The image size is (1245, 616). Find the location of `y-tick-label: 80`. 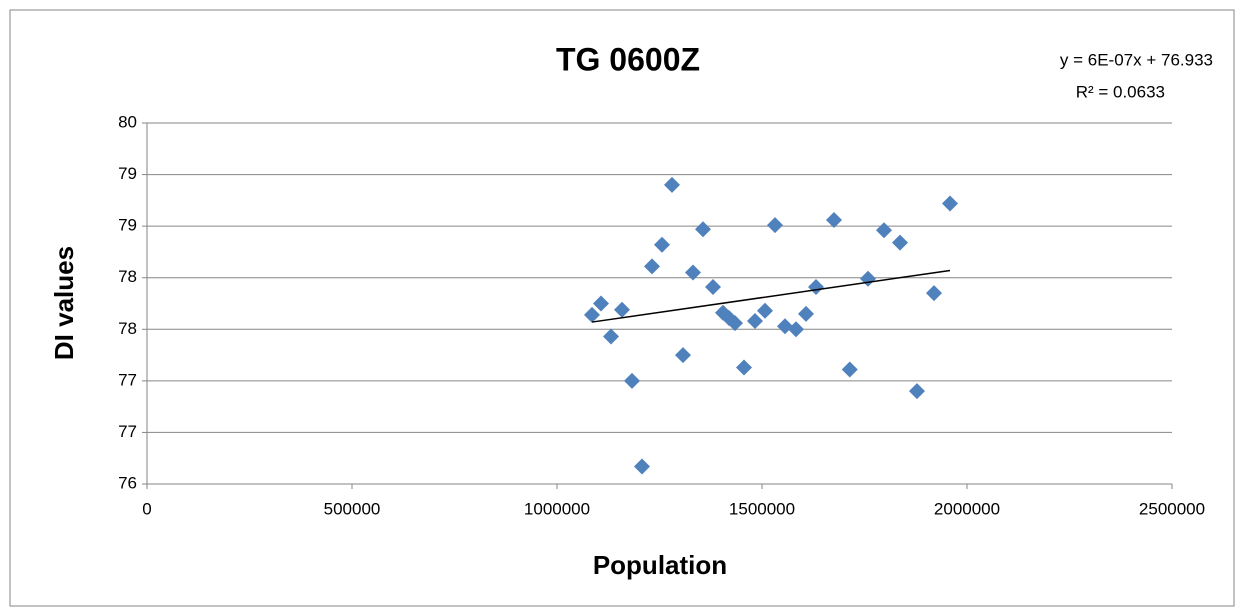

y-tick-label: 80 is located at coordinates (127, 121).